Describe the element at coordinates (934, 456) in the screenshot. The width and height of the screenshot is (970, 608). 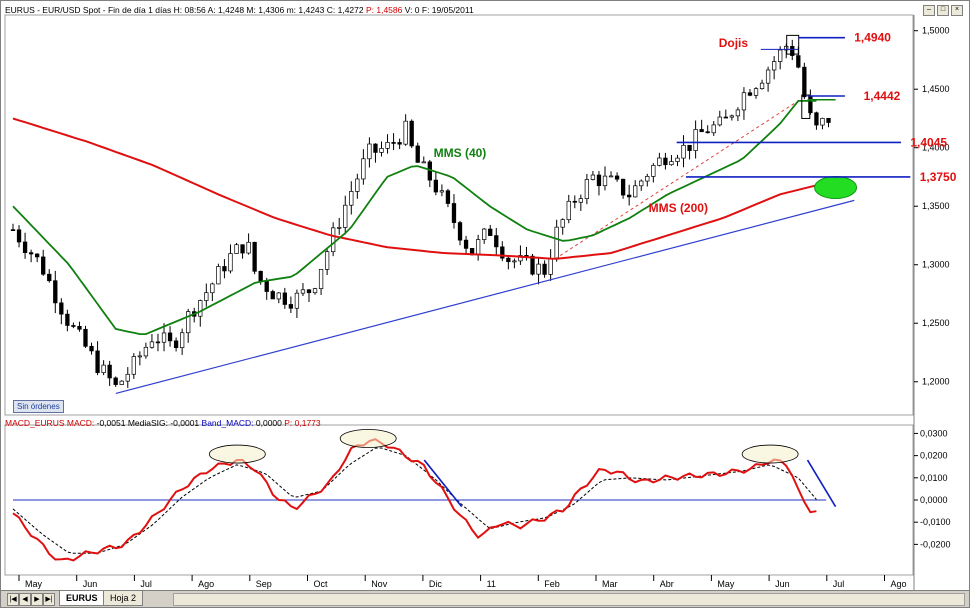
I see `macd-tick-label: 0,0200` at that location.